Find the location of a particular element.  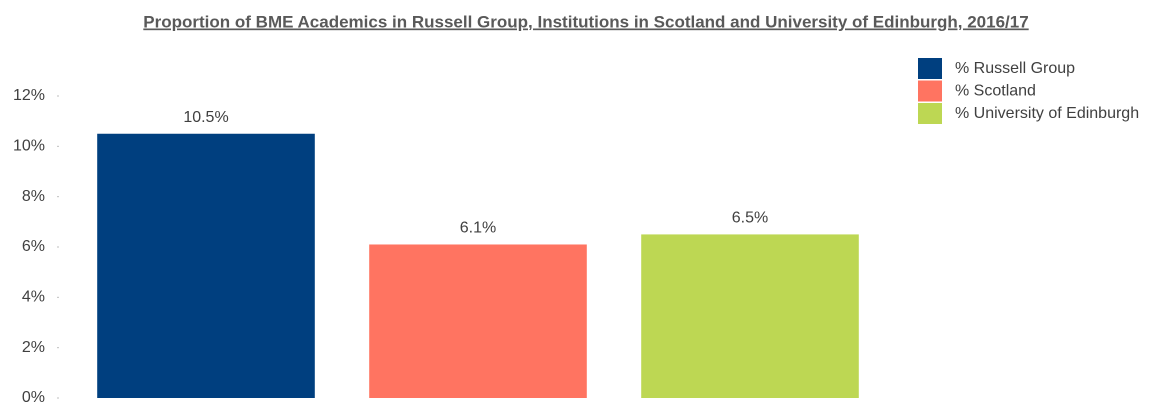

y-tick-label: 10% is located at coordinates (29, 146).